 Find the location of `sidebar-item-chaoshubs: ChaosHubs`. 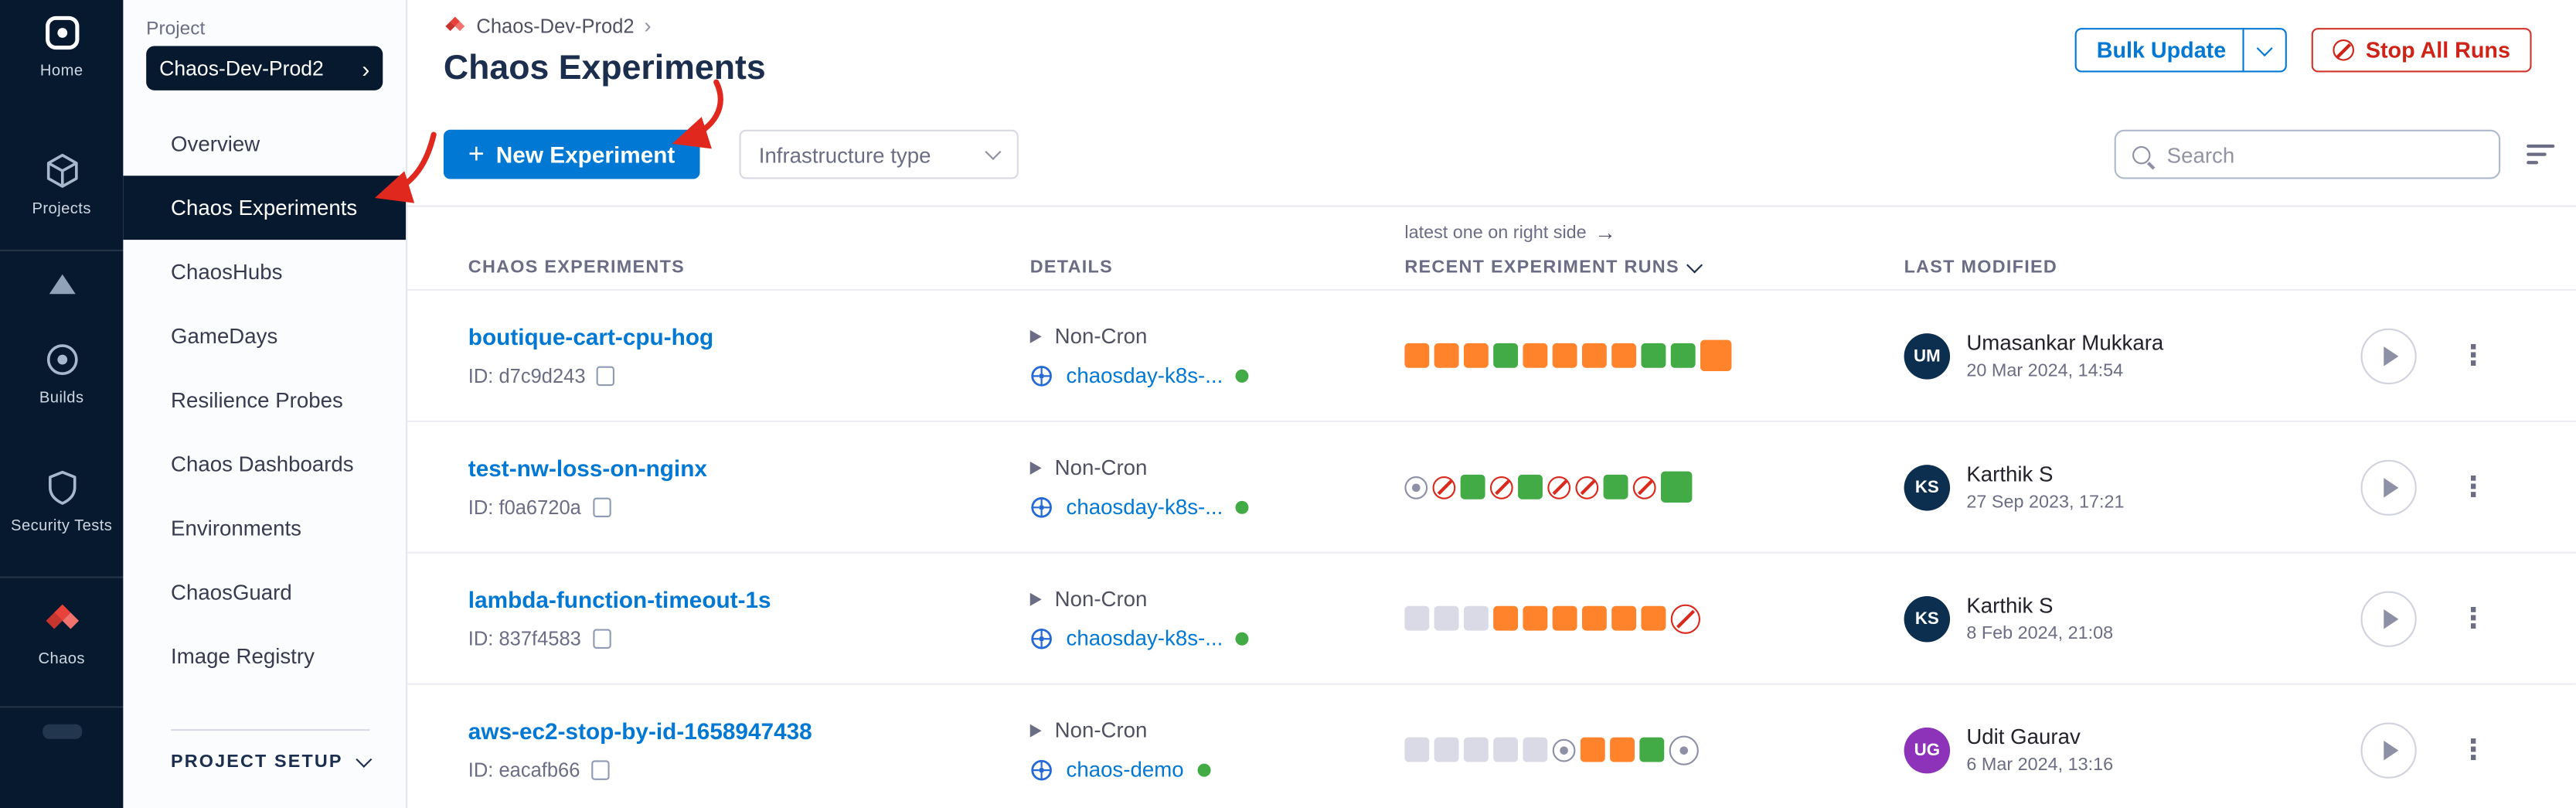

sidebar-item-chaoshubs: ChaosHubs is located at coordinates (227, 272).